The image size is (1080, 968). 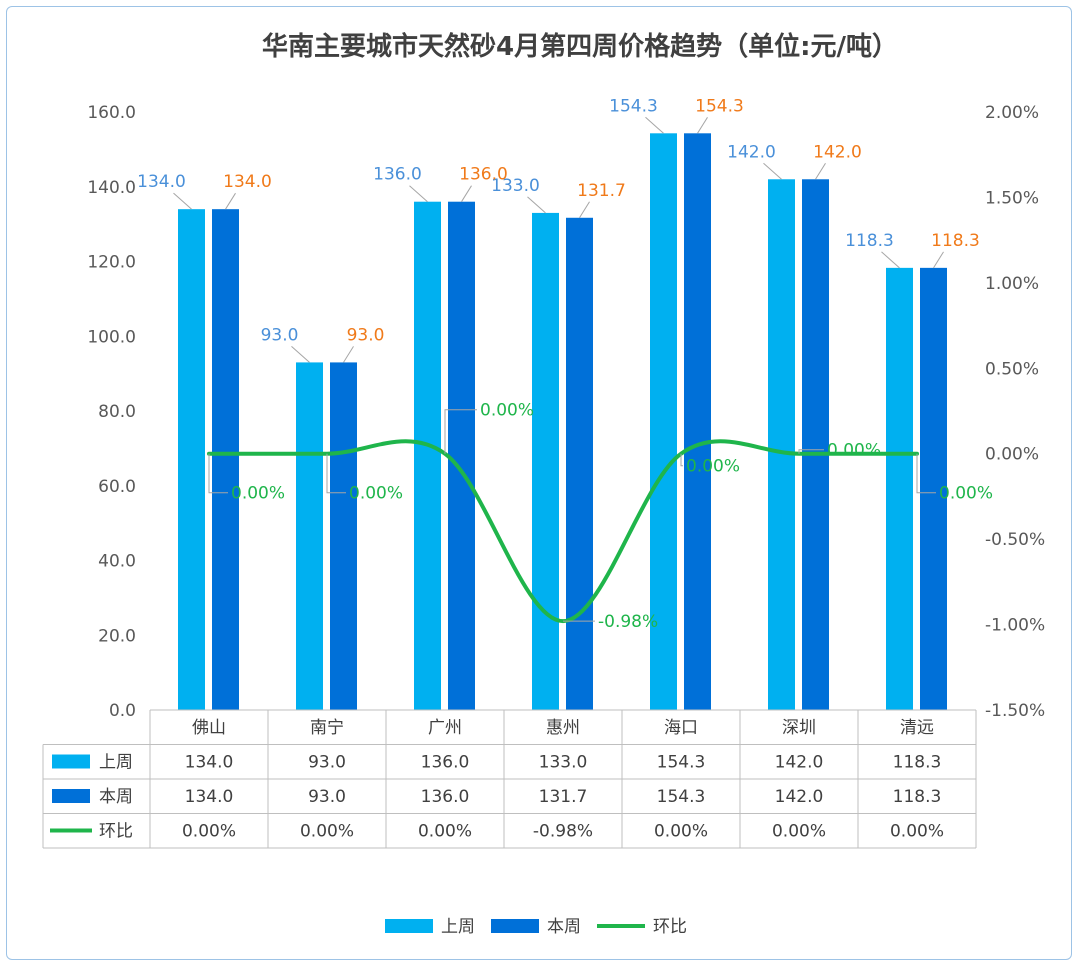 I want to click on table-row-label: 本周, so click(x=116, y=797).